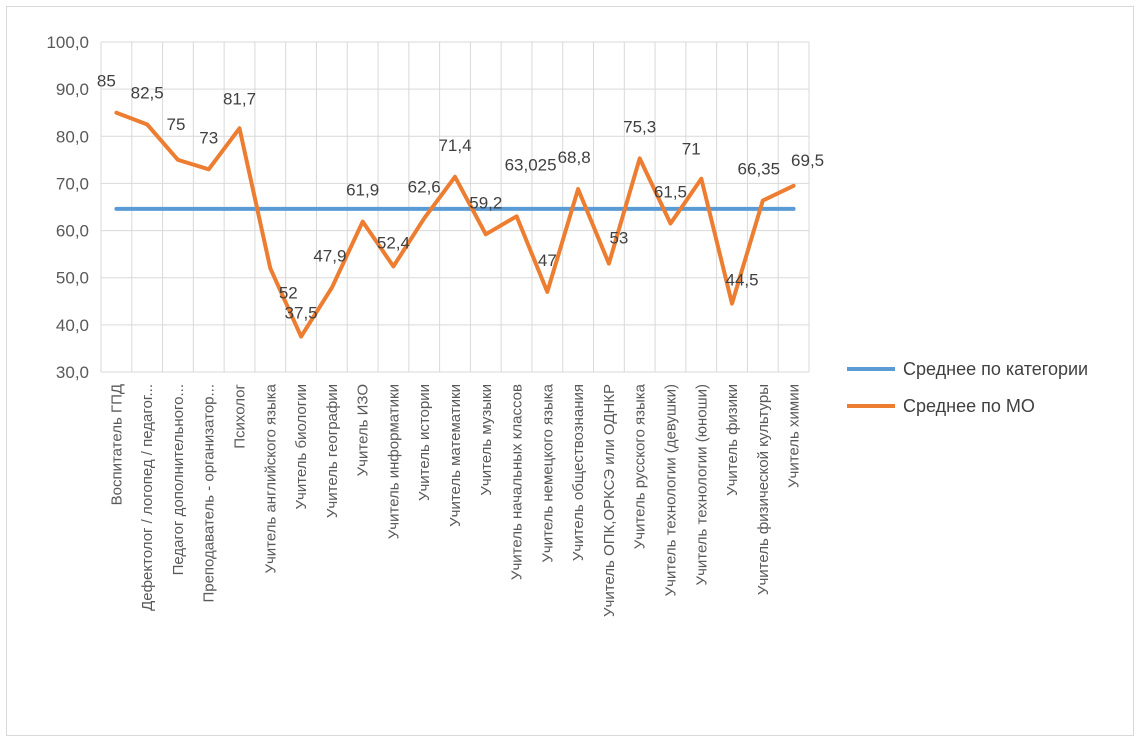 The height and width of the screenshot is (742, 1140). What do you see at coordinates (270, 478) in the screenshot?
I see `x-category-label: Учитель английского языка` at bounding box center [270, 478].